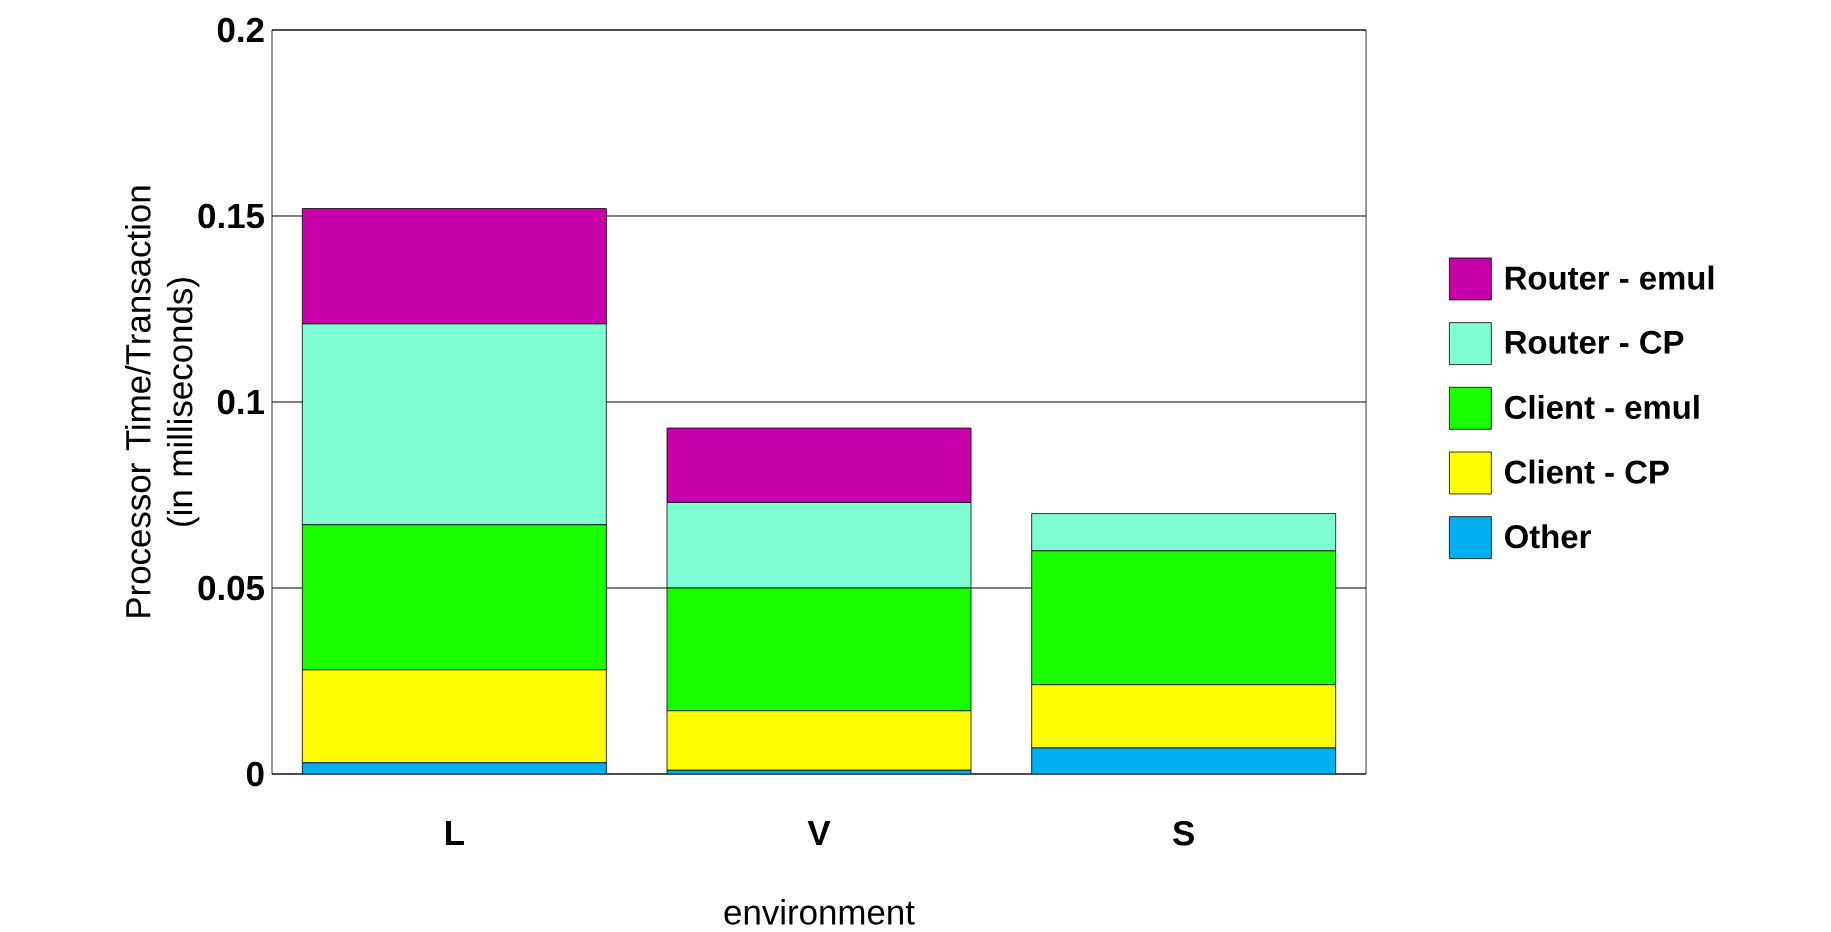 The image size is (1831, 932). What do you see at coordinates (1594, 342) in the screenshot?
I see `legend-label: Router - CP` at bounding box center [1594, 342].